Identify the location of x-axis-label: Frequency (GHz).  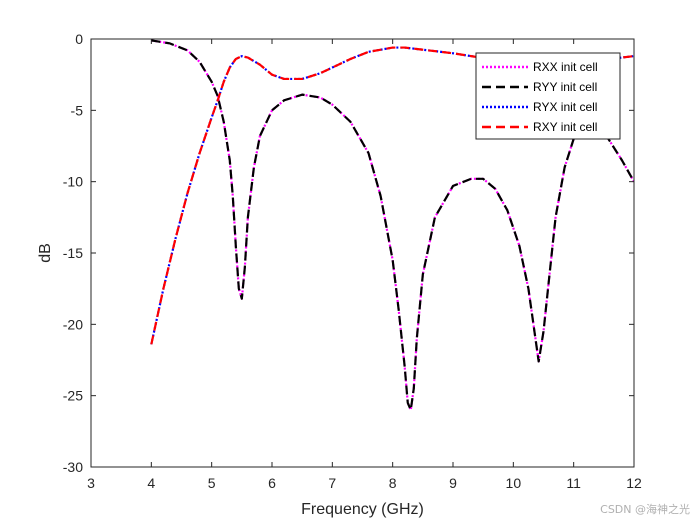
(362, 509).